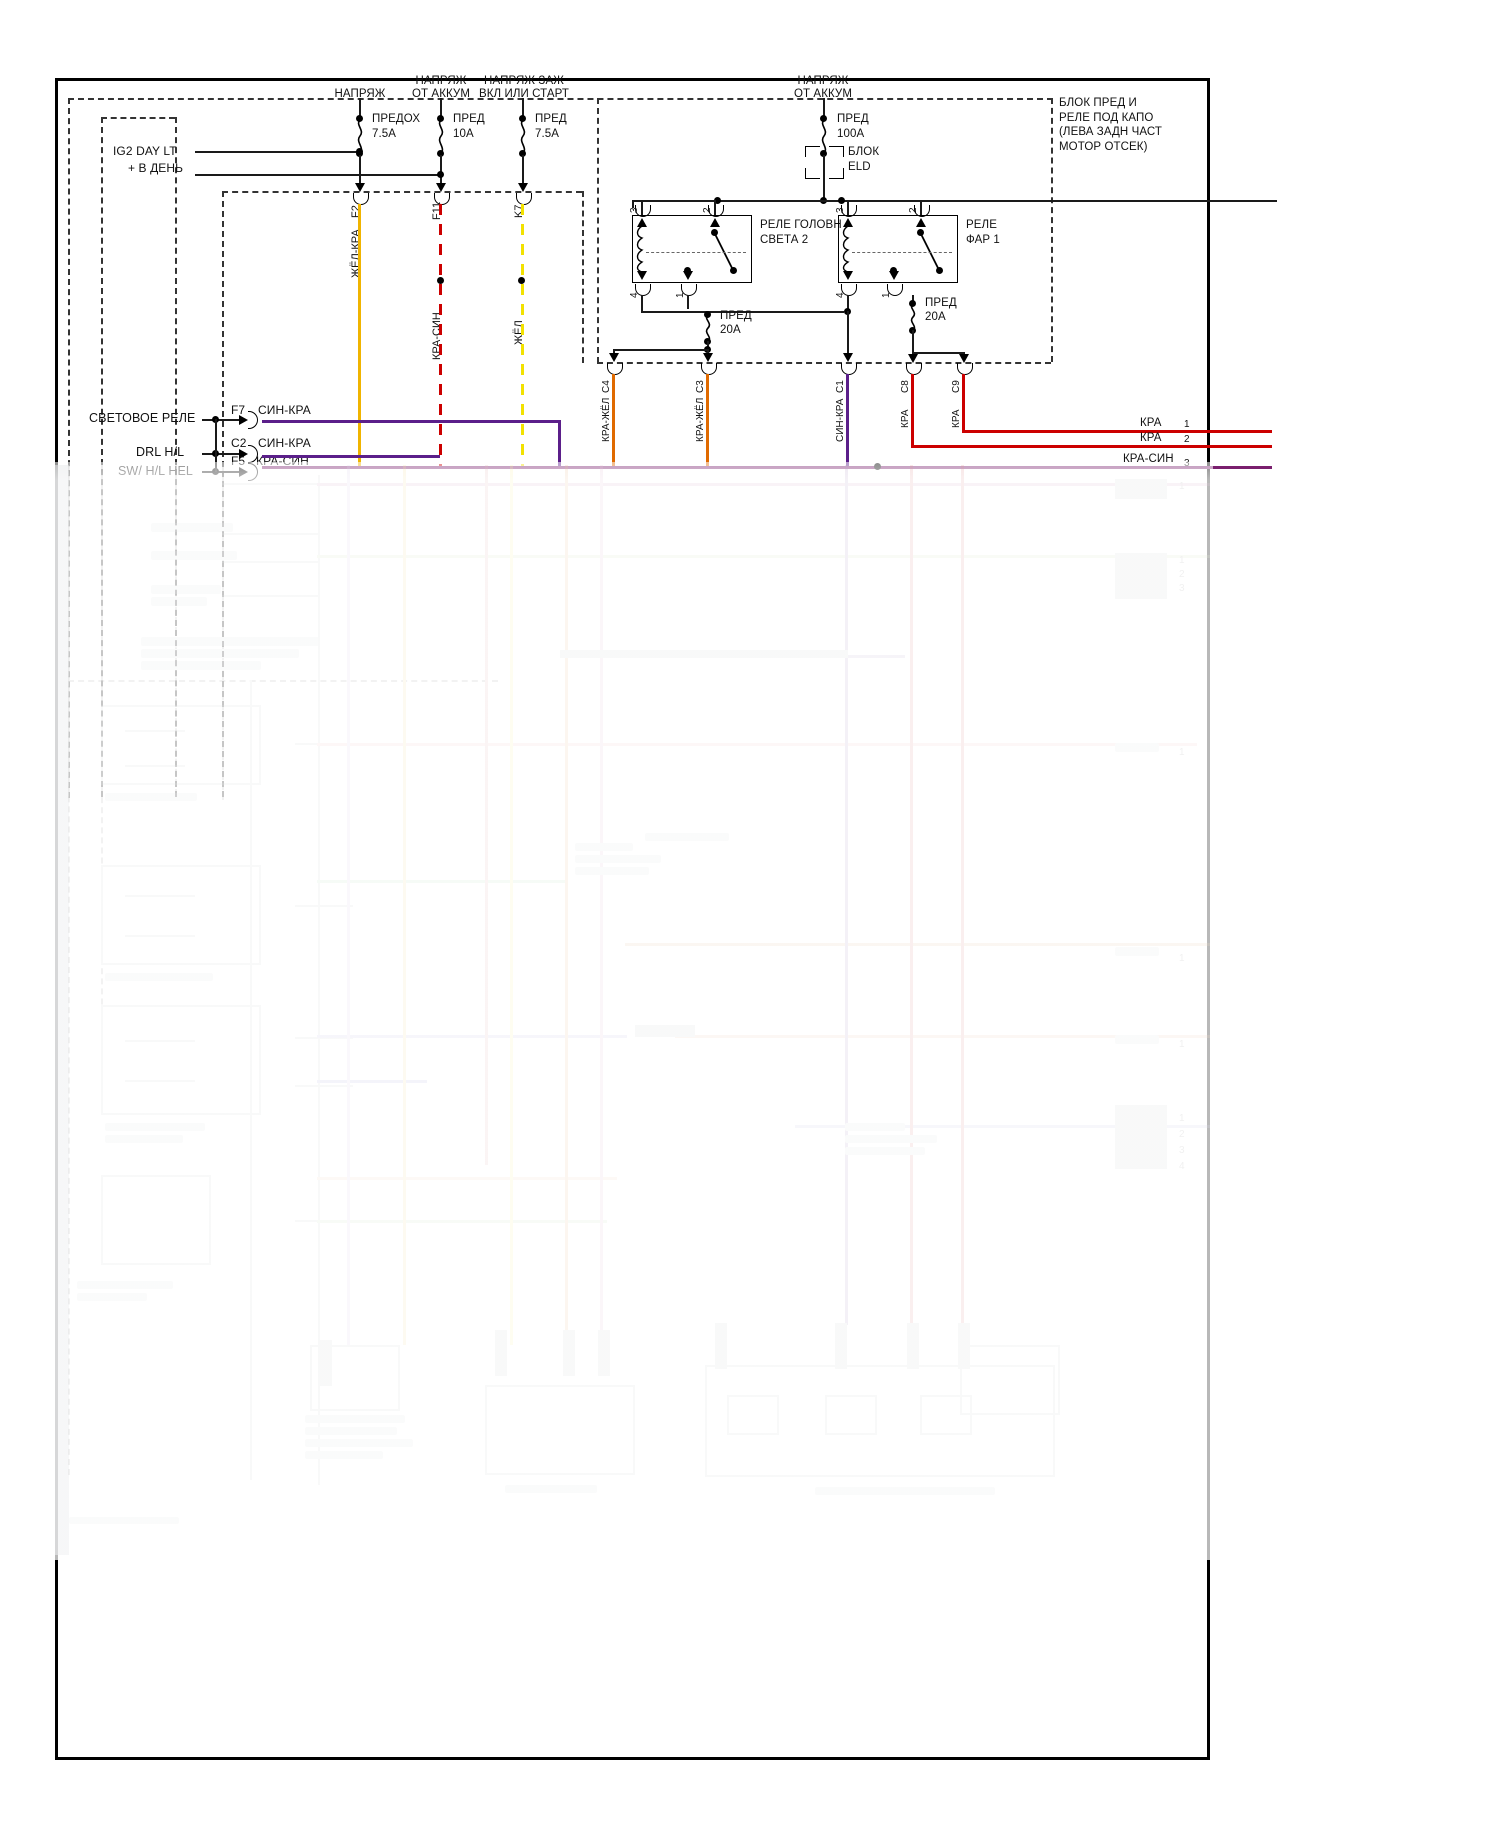  I want to click on fuse-20a-left-symbol, so click(708, 332).